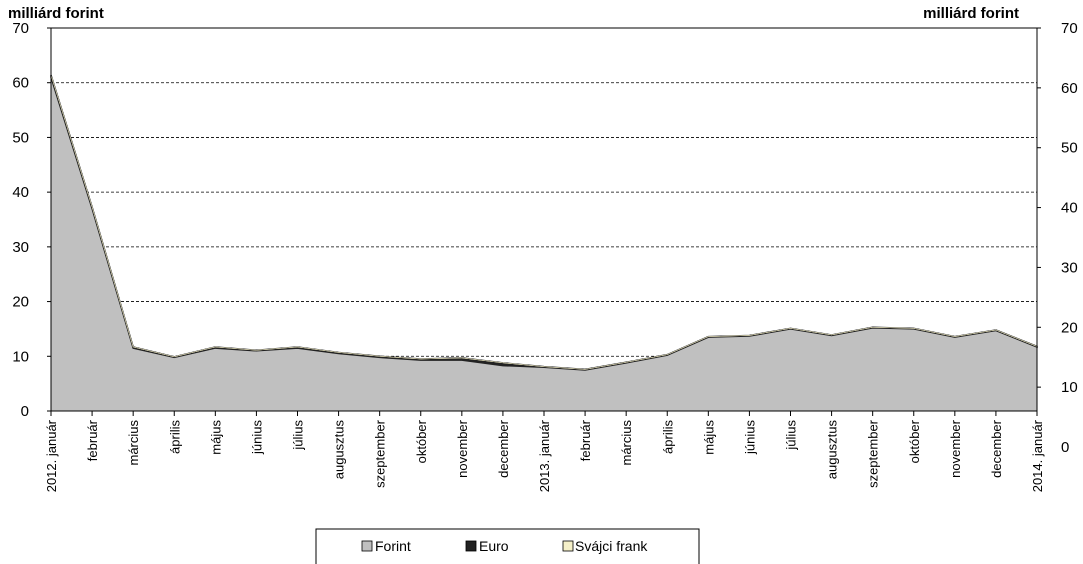 The width and height of the screenshot is (1083, 564). What do you see at coordinates (393, 546) in the screenshot?
I see `legend-label-forint: Forint` at bounding box center [393, 546].